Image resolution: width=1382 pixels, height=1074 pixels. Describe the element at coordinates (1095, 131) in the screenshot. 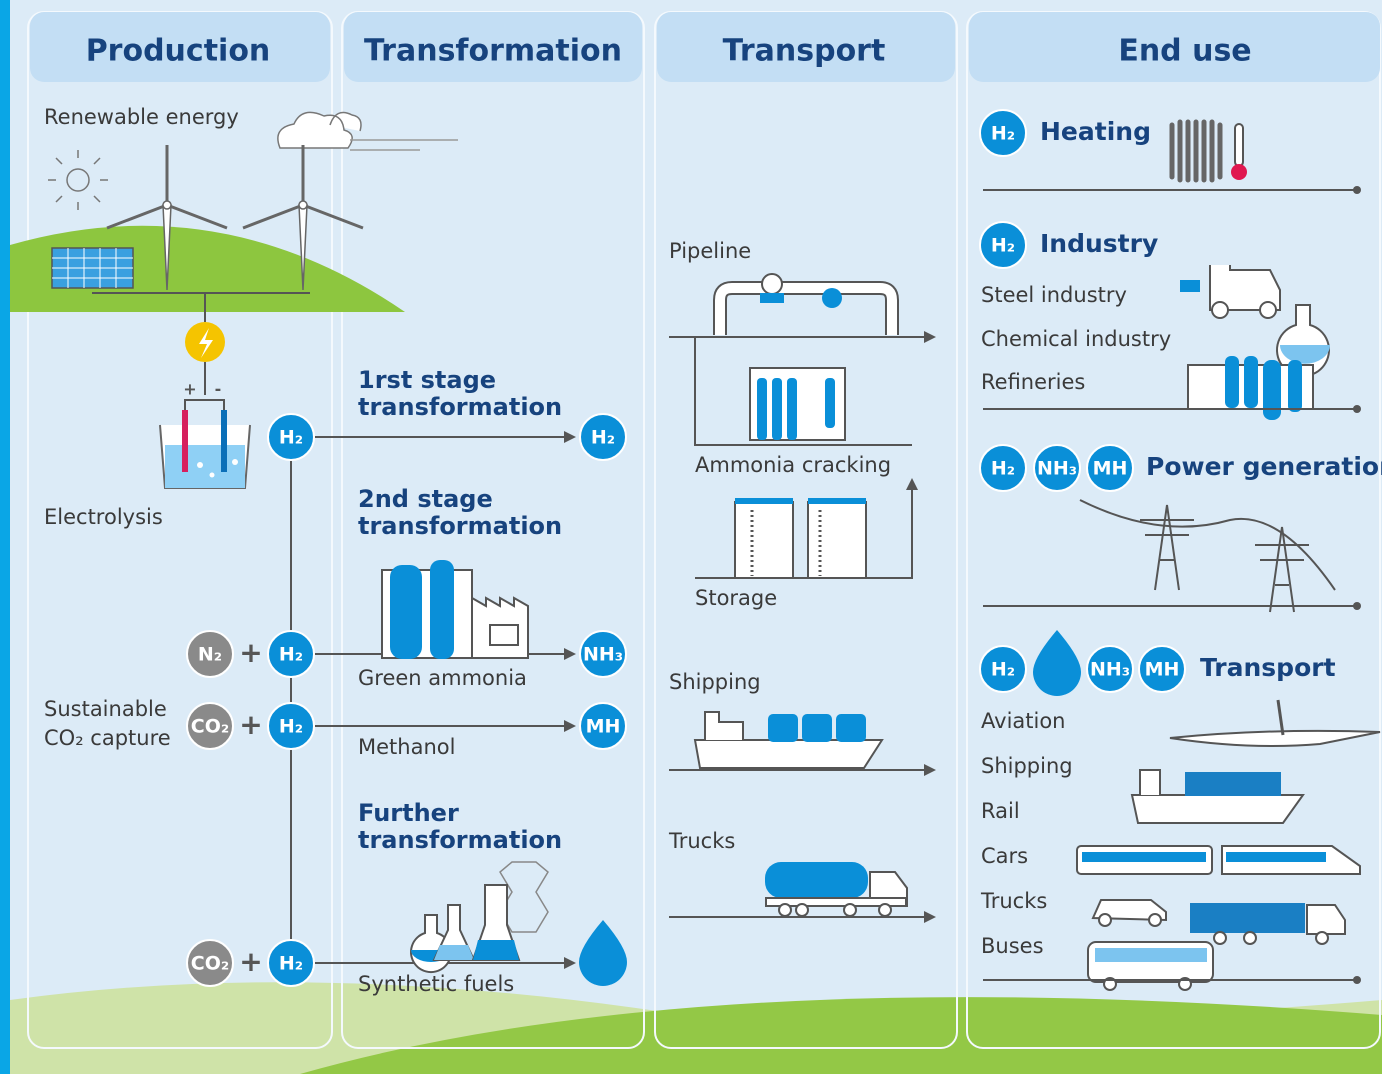

I see `use-title: Heating` at that location.